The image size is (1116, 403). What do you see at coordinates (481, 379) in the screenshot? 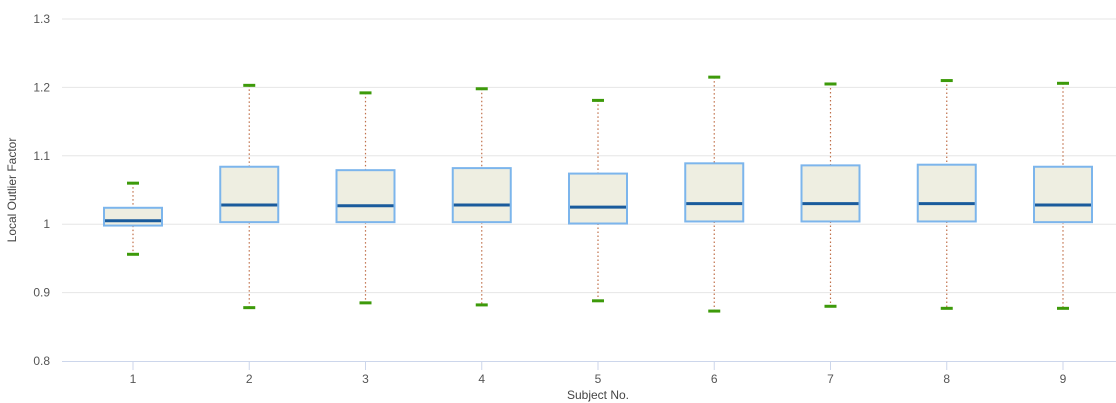
I see `x-tick-label: 4` at bounding box center [481, 379].